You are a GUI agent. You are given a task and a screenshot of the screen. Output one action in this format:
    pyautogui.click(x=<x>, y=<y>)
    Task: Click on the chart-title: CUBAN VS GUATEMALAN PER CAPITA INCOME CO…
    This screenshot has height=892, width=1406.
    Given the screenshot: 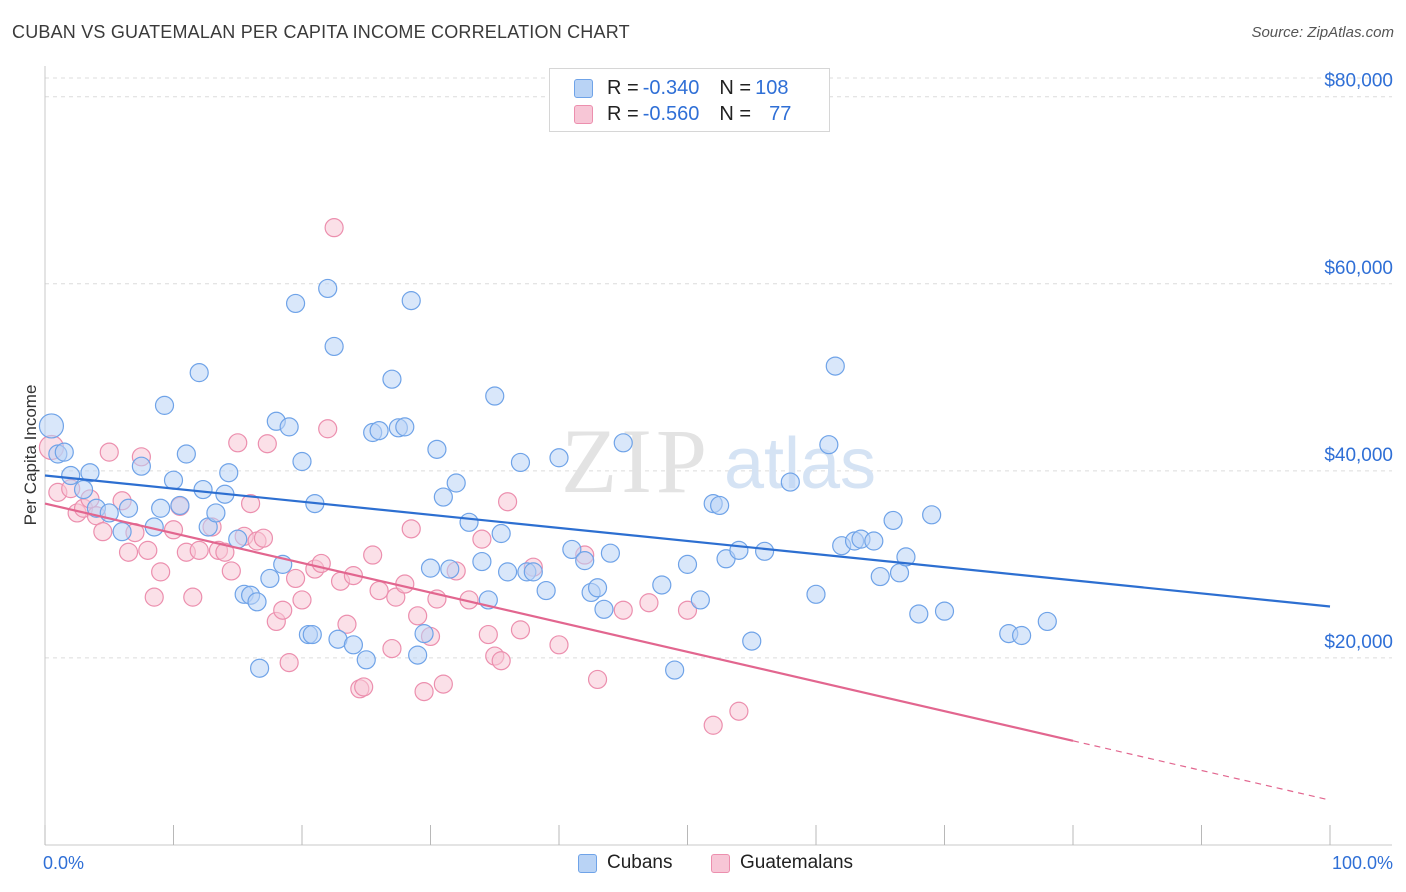 What is the action you would take?
    pyautogui.click(x=321, y=32)
    